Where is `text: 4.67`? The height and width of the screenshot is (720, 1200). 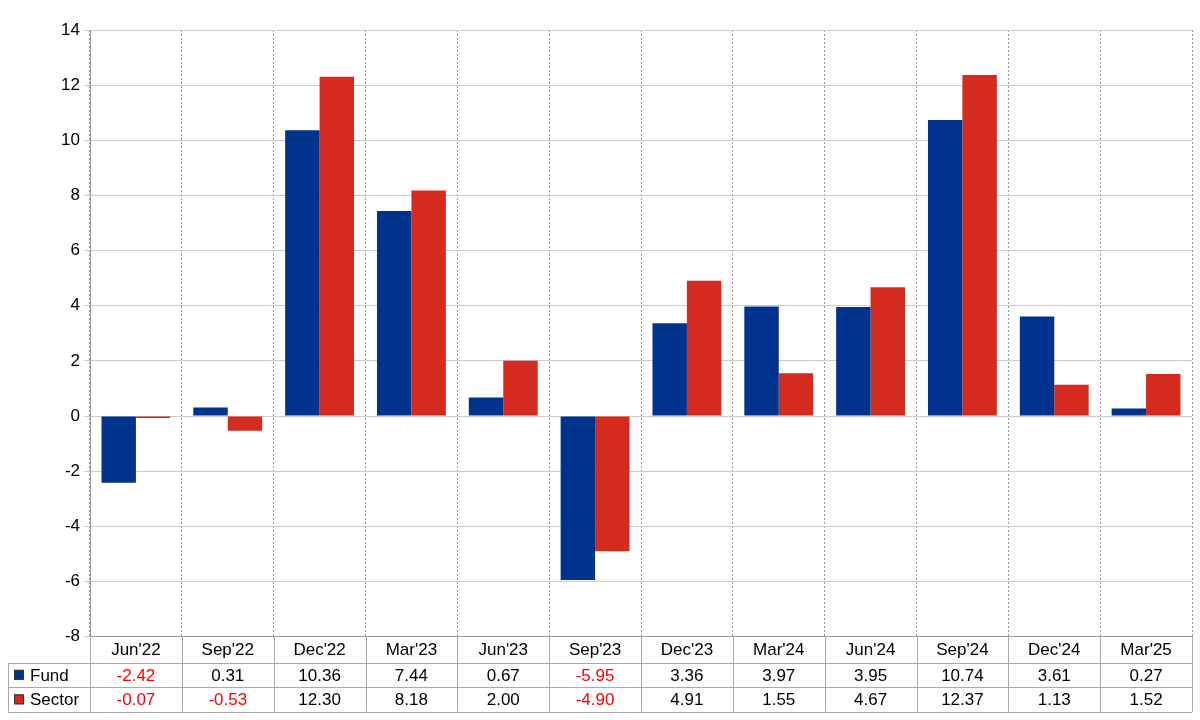 text: 4.67 is located at coordinates (871, 700).